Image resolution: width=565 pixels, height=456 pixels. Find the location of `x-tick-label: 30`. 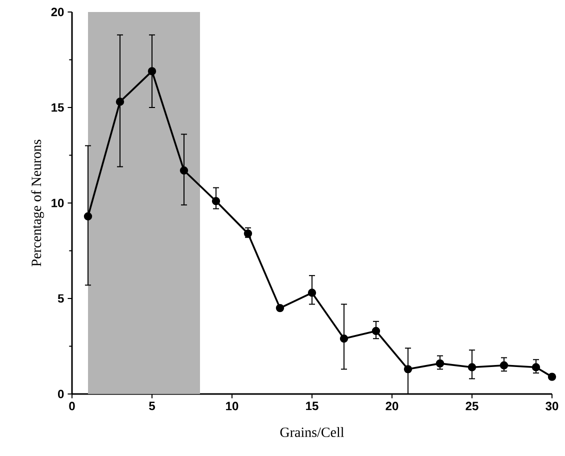

x-tick-label: 30 is located at coordinates (552, 406).